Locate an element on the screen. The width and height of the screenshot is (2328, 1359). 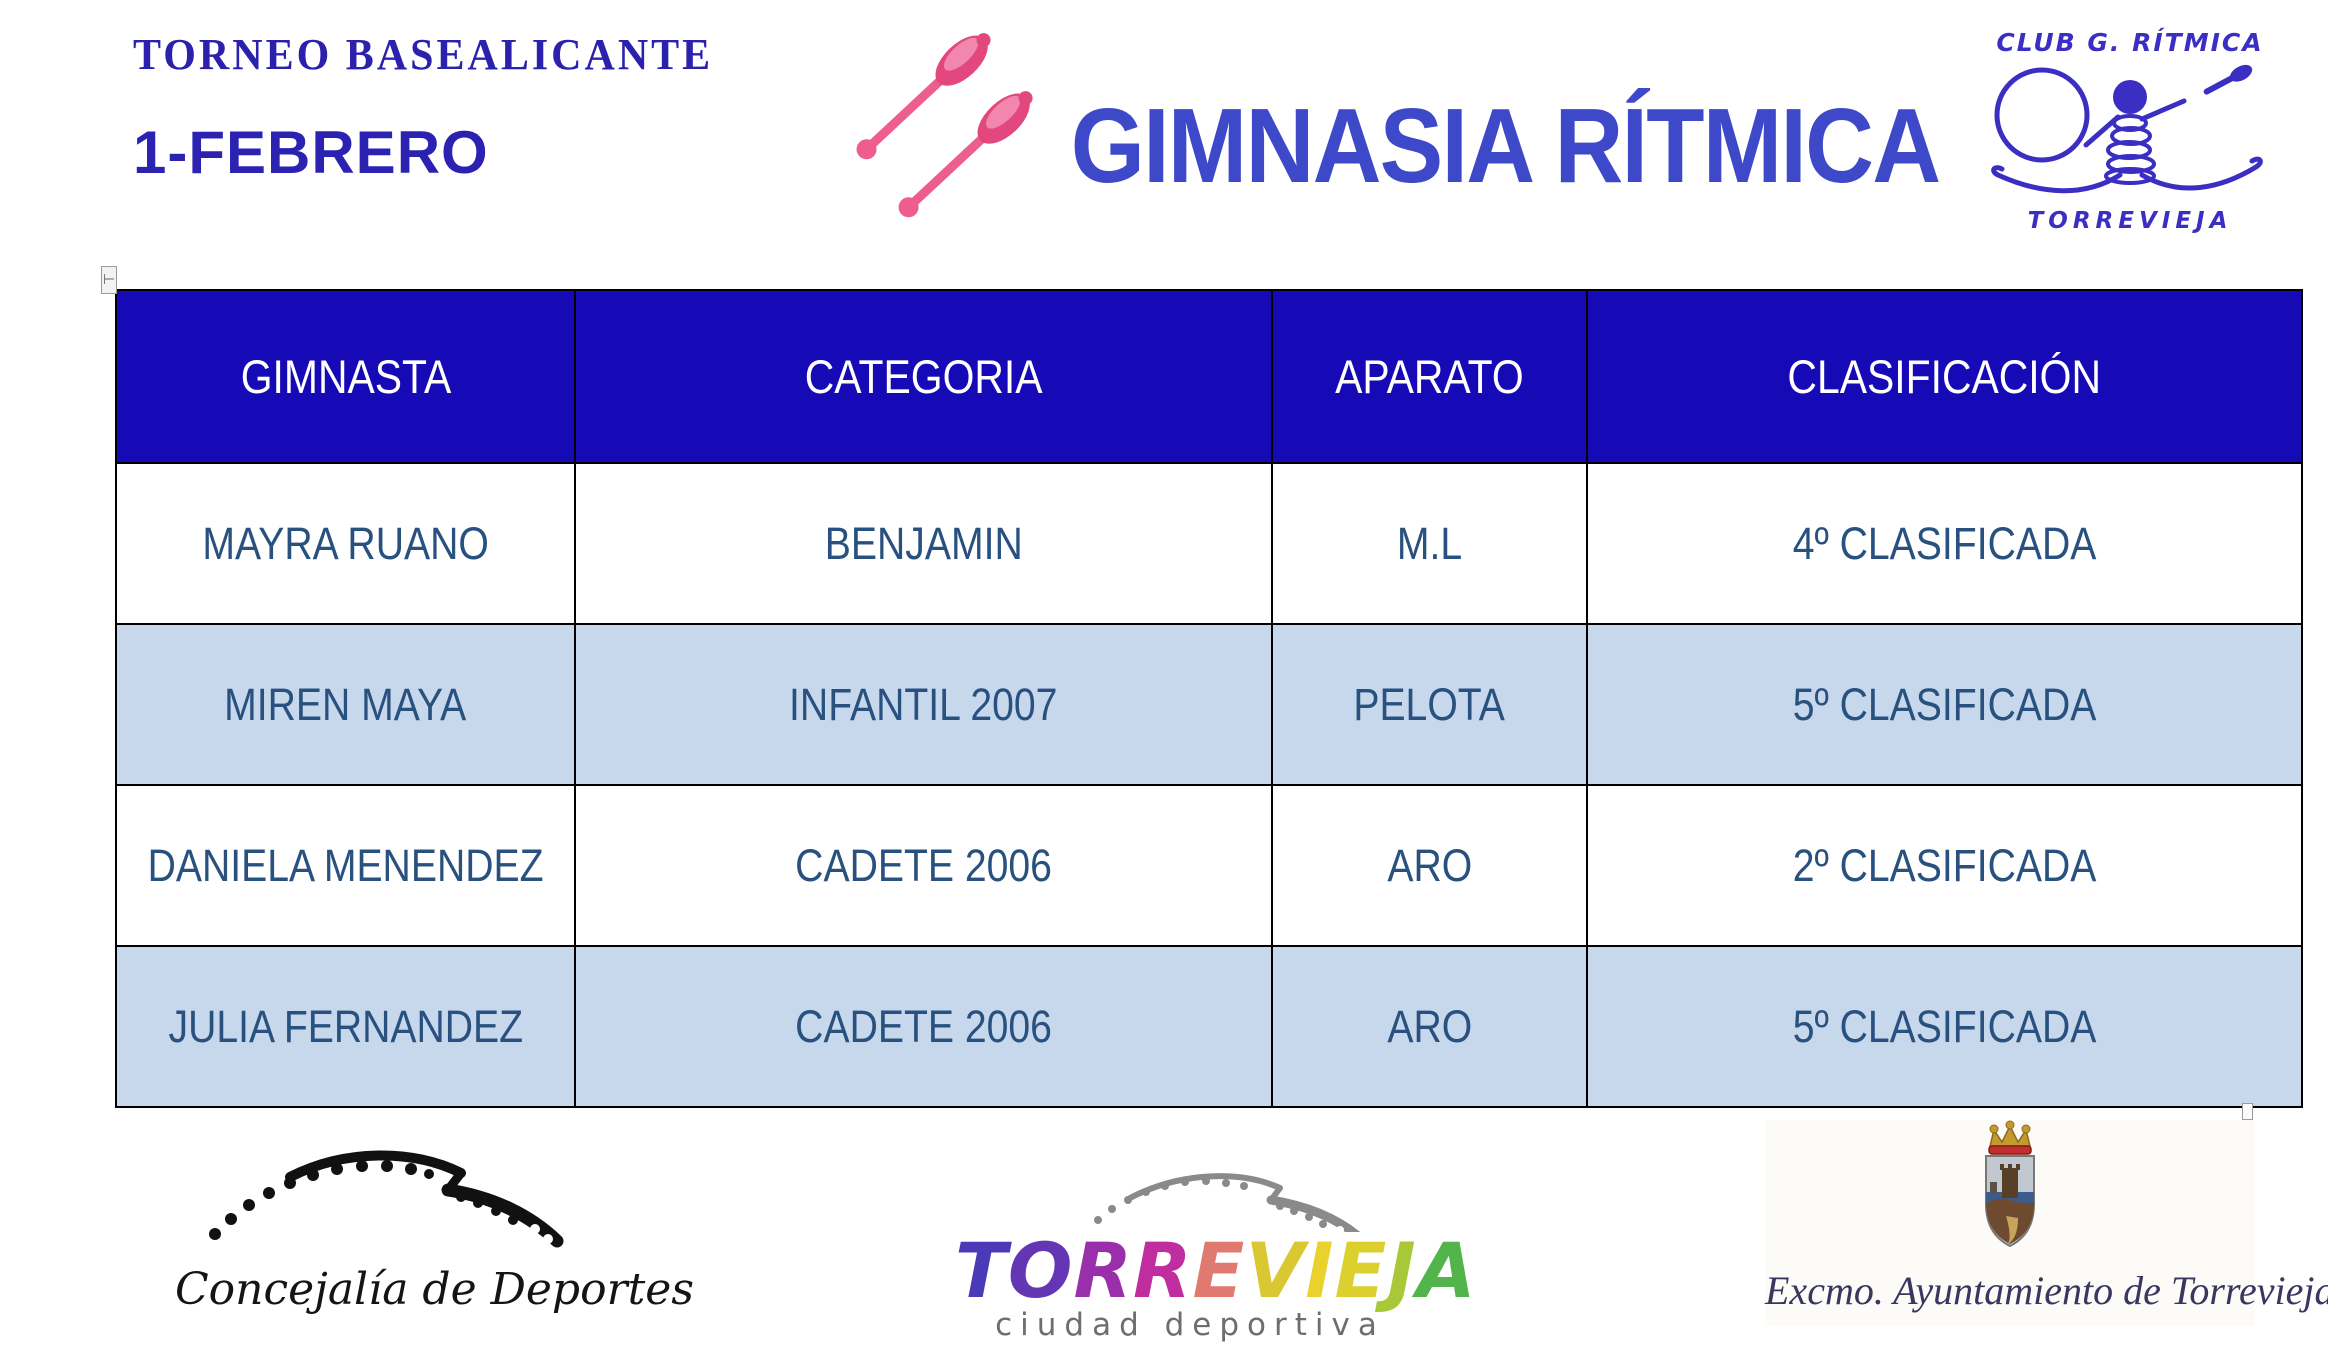
club-logo: CLUB G. RÍTMICA TORREVIEJA is located at coordinates (2130, 131).